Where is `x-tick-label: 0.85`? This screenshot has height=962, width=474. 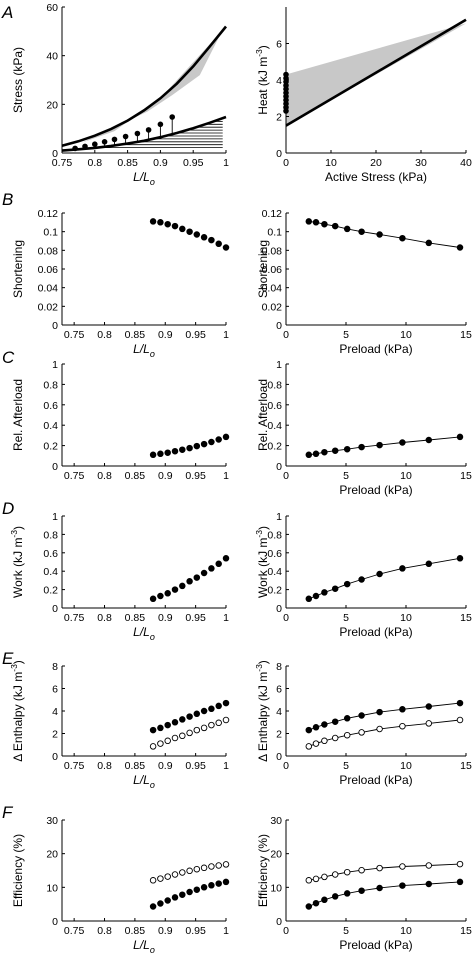
x-tick-label: 0.85 is located at coordinates (135, 931).